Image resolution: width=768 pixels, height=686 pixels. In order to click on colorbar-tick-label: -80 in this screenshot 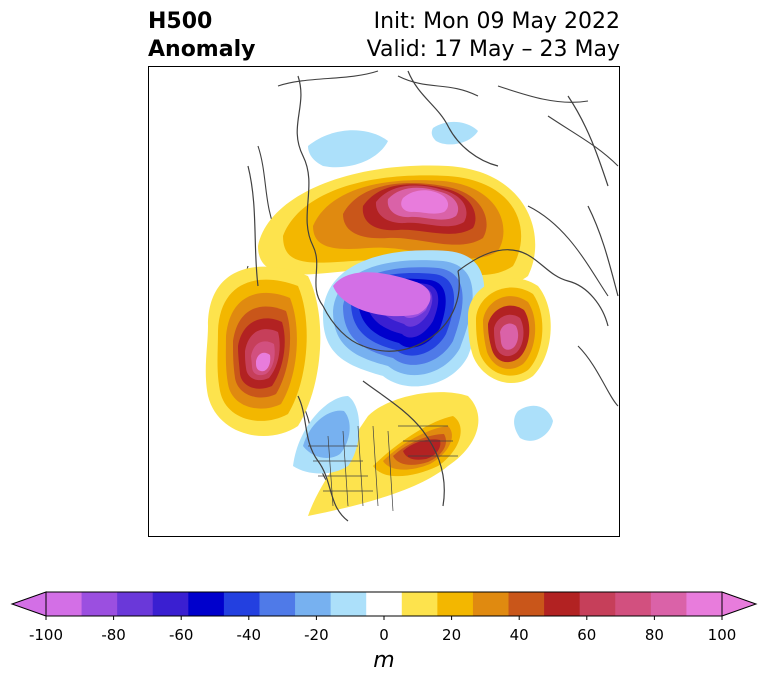, I will do `click(113, 635)`.